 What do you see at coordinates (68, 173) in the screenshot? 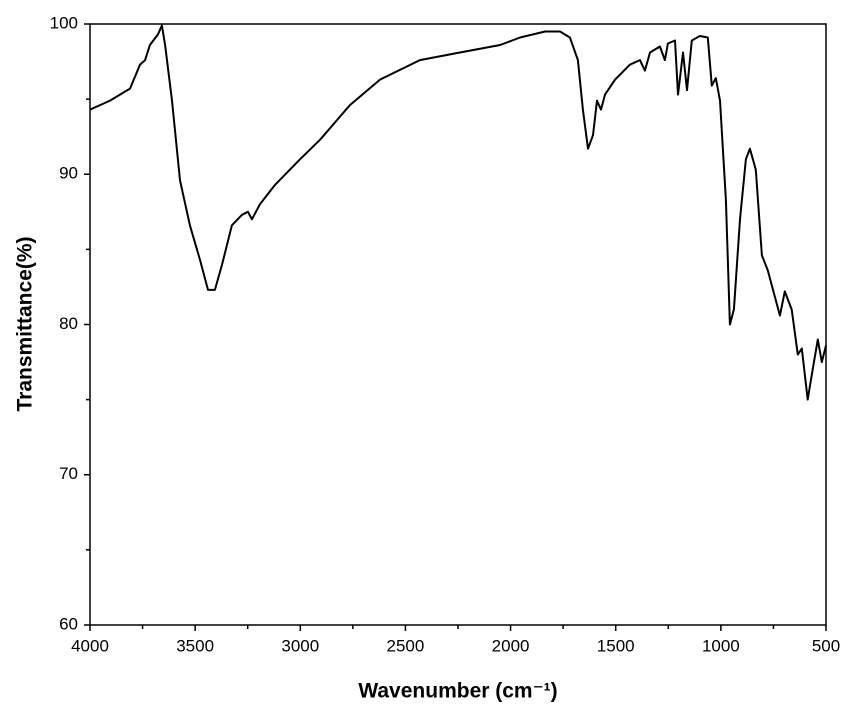
I see `y-tick-label: 90` at bounding box center [68, 173].